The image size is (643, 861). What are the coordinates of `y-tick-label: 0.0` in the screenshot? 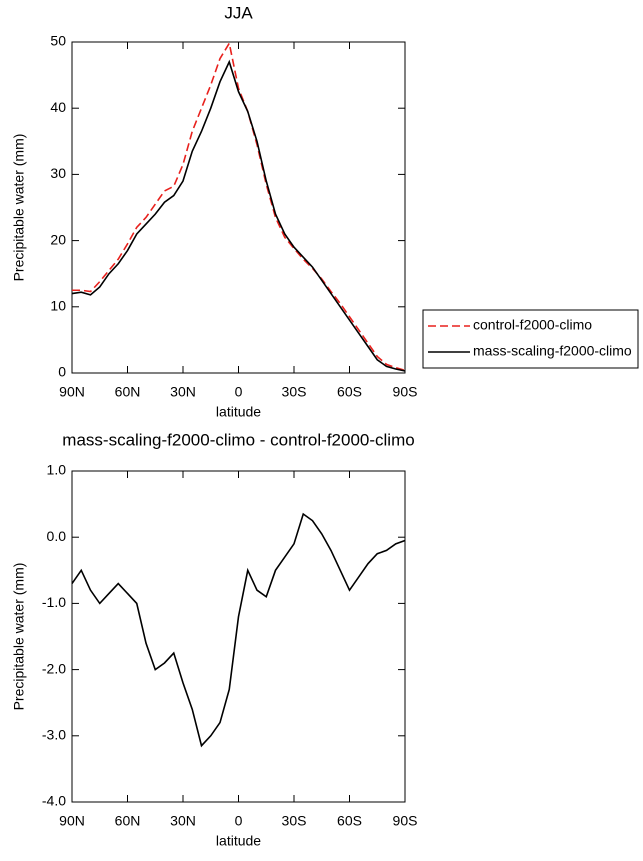 It's located at (57, 536).